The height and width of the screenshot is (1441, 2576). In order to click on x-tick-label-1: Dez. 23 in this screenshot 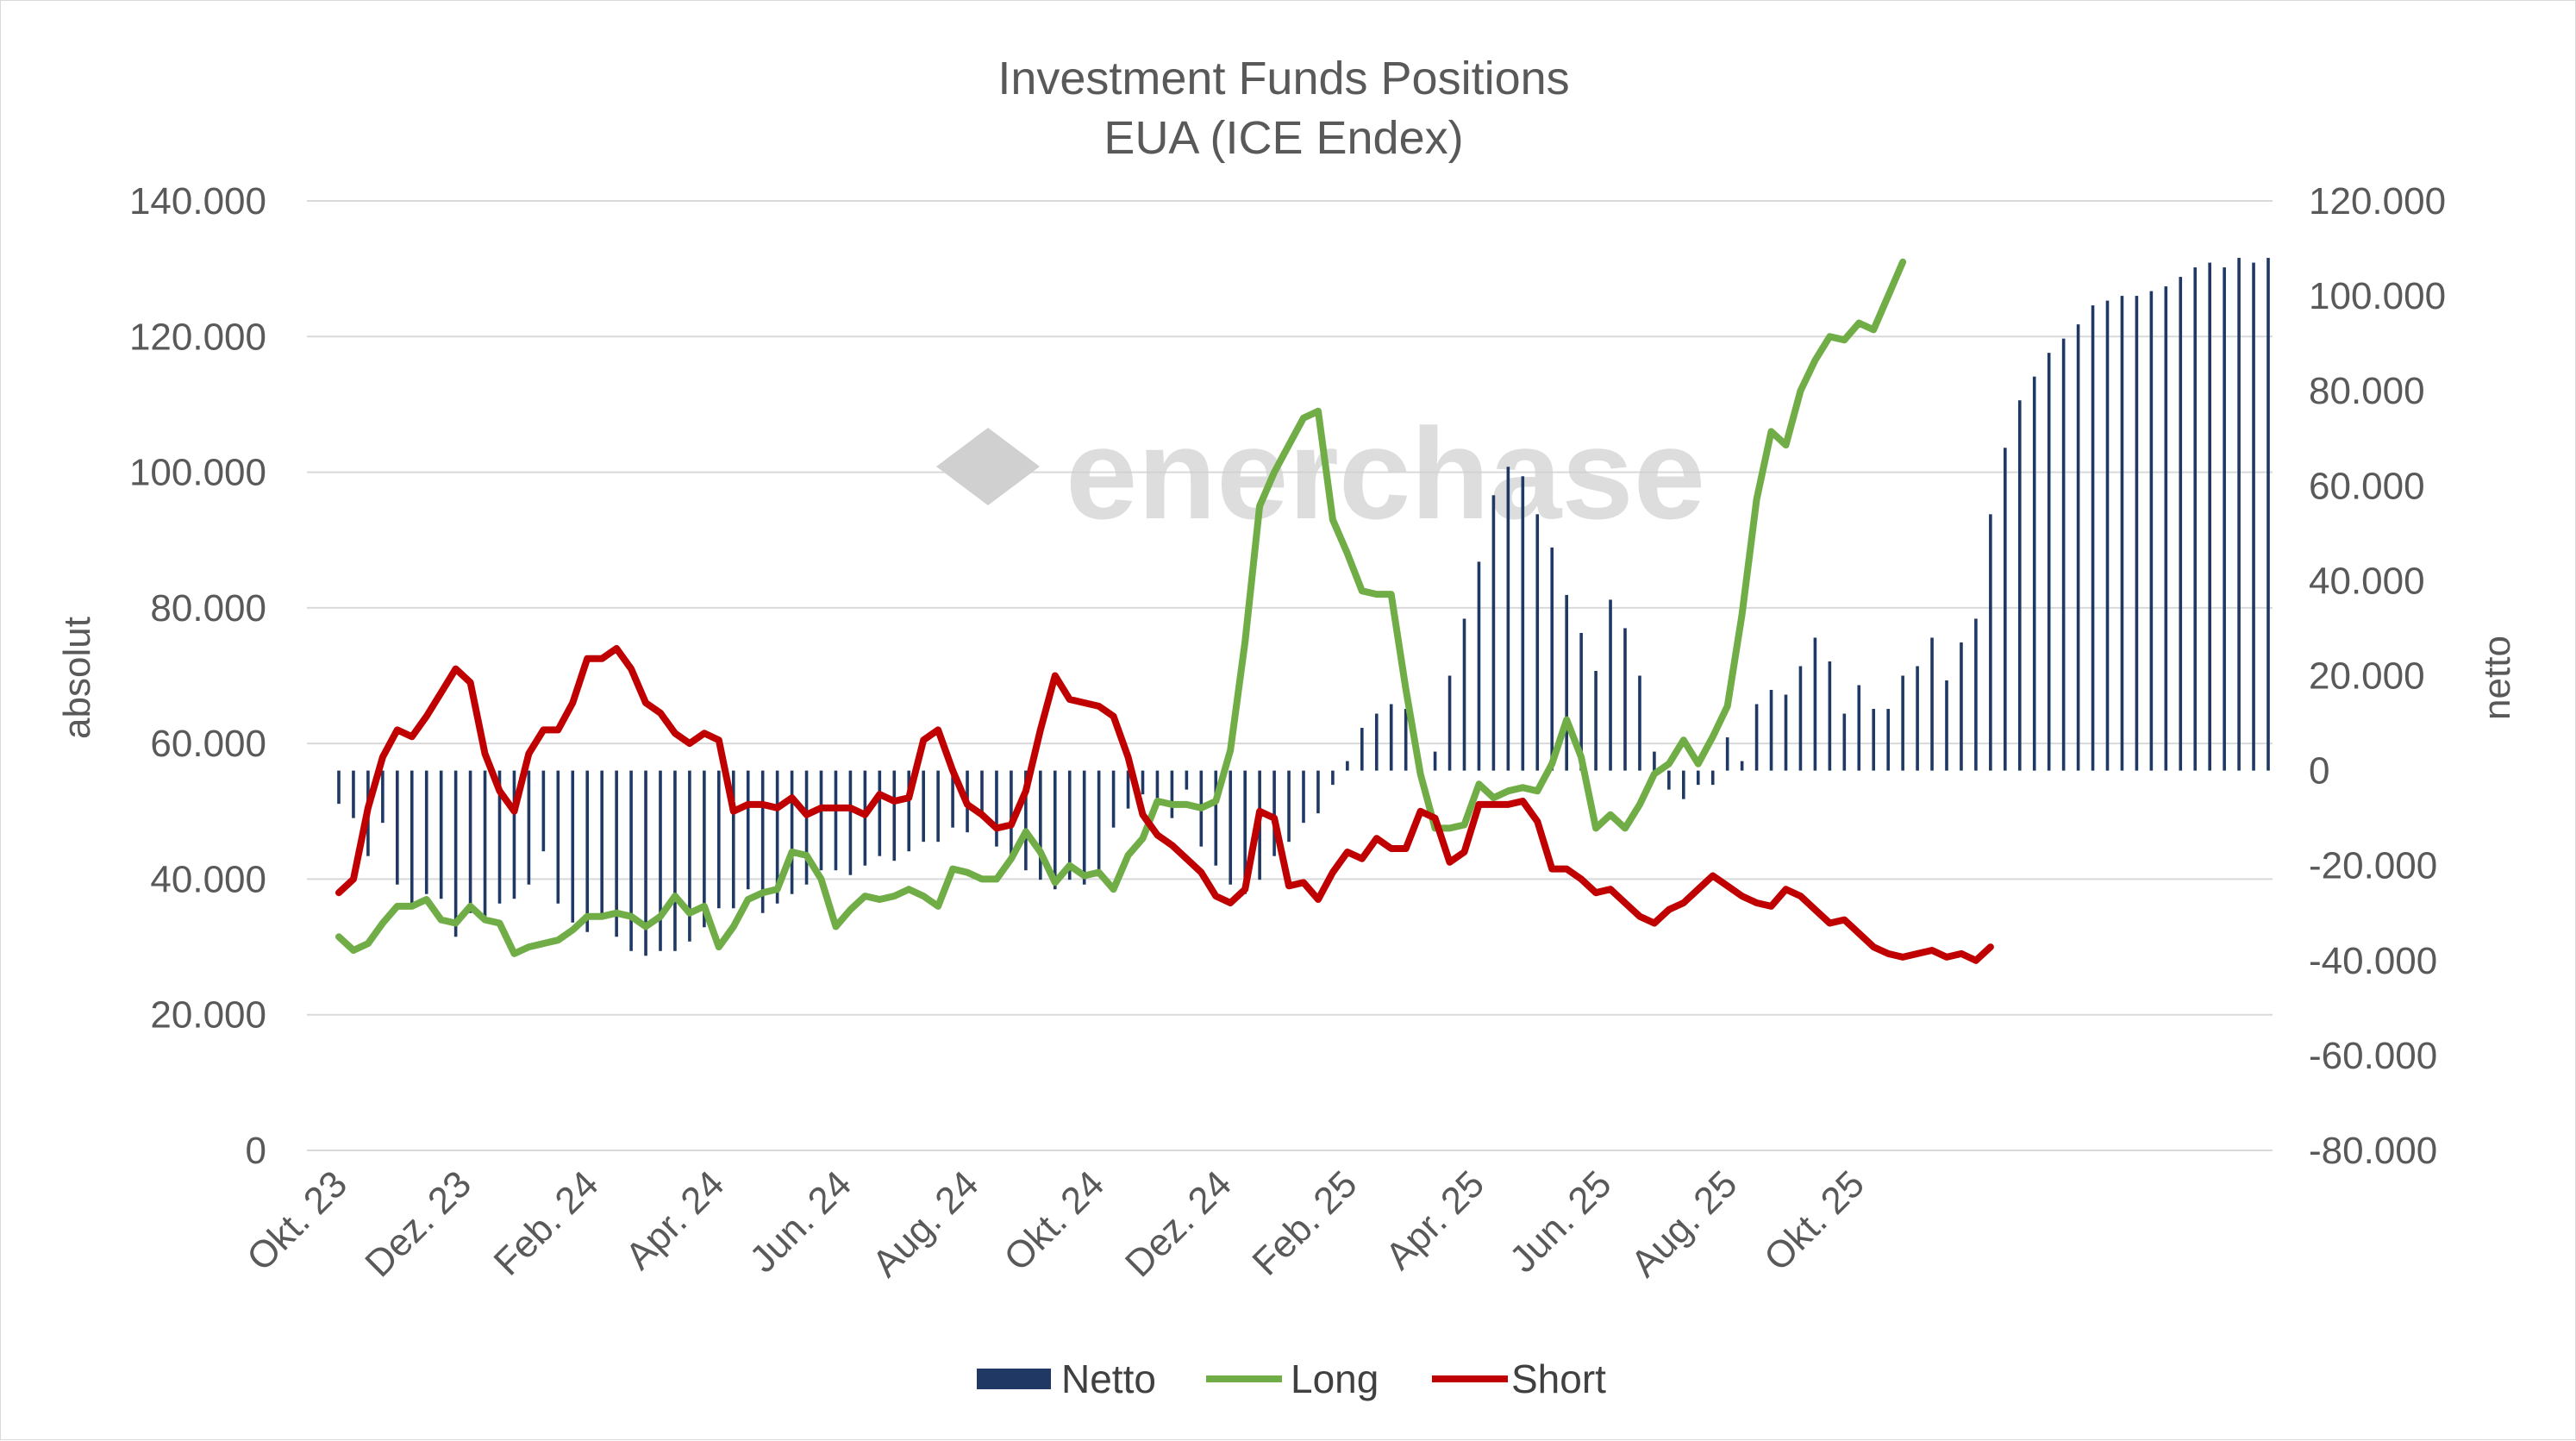, I will do `click(418, 1223)`.